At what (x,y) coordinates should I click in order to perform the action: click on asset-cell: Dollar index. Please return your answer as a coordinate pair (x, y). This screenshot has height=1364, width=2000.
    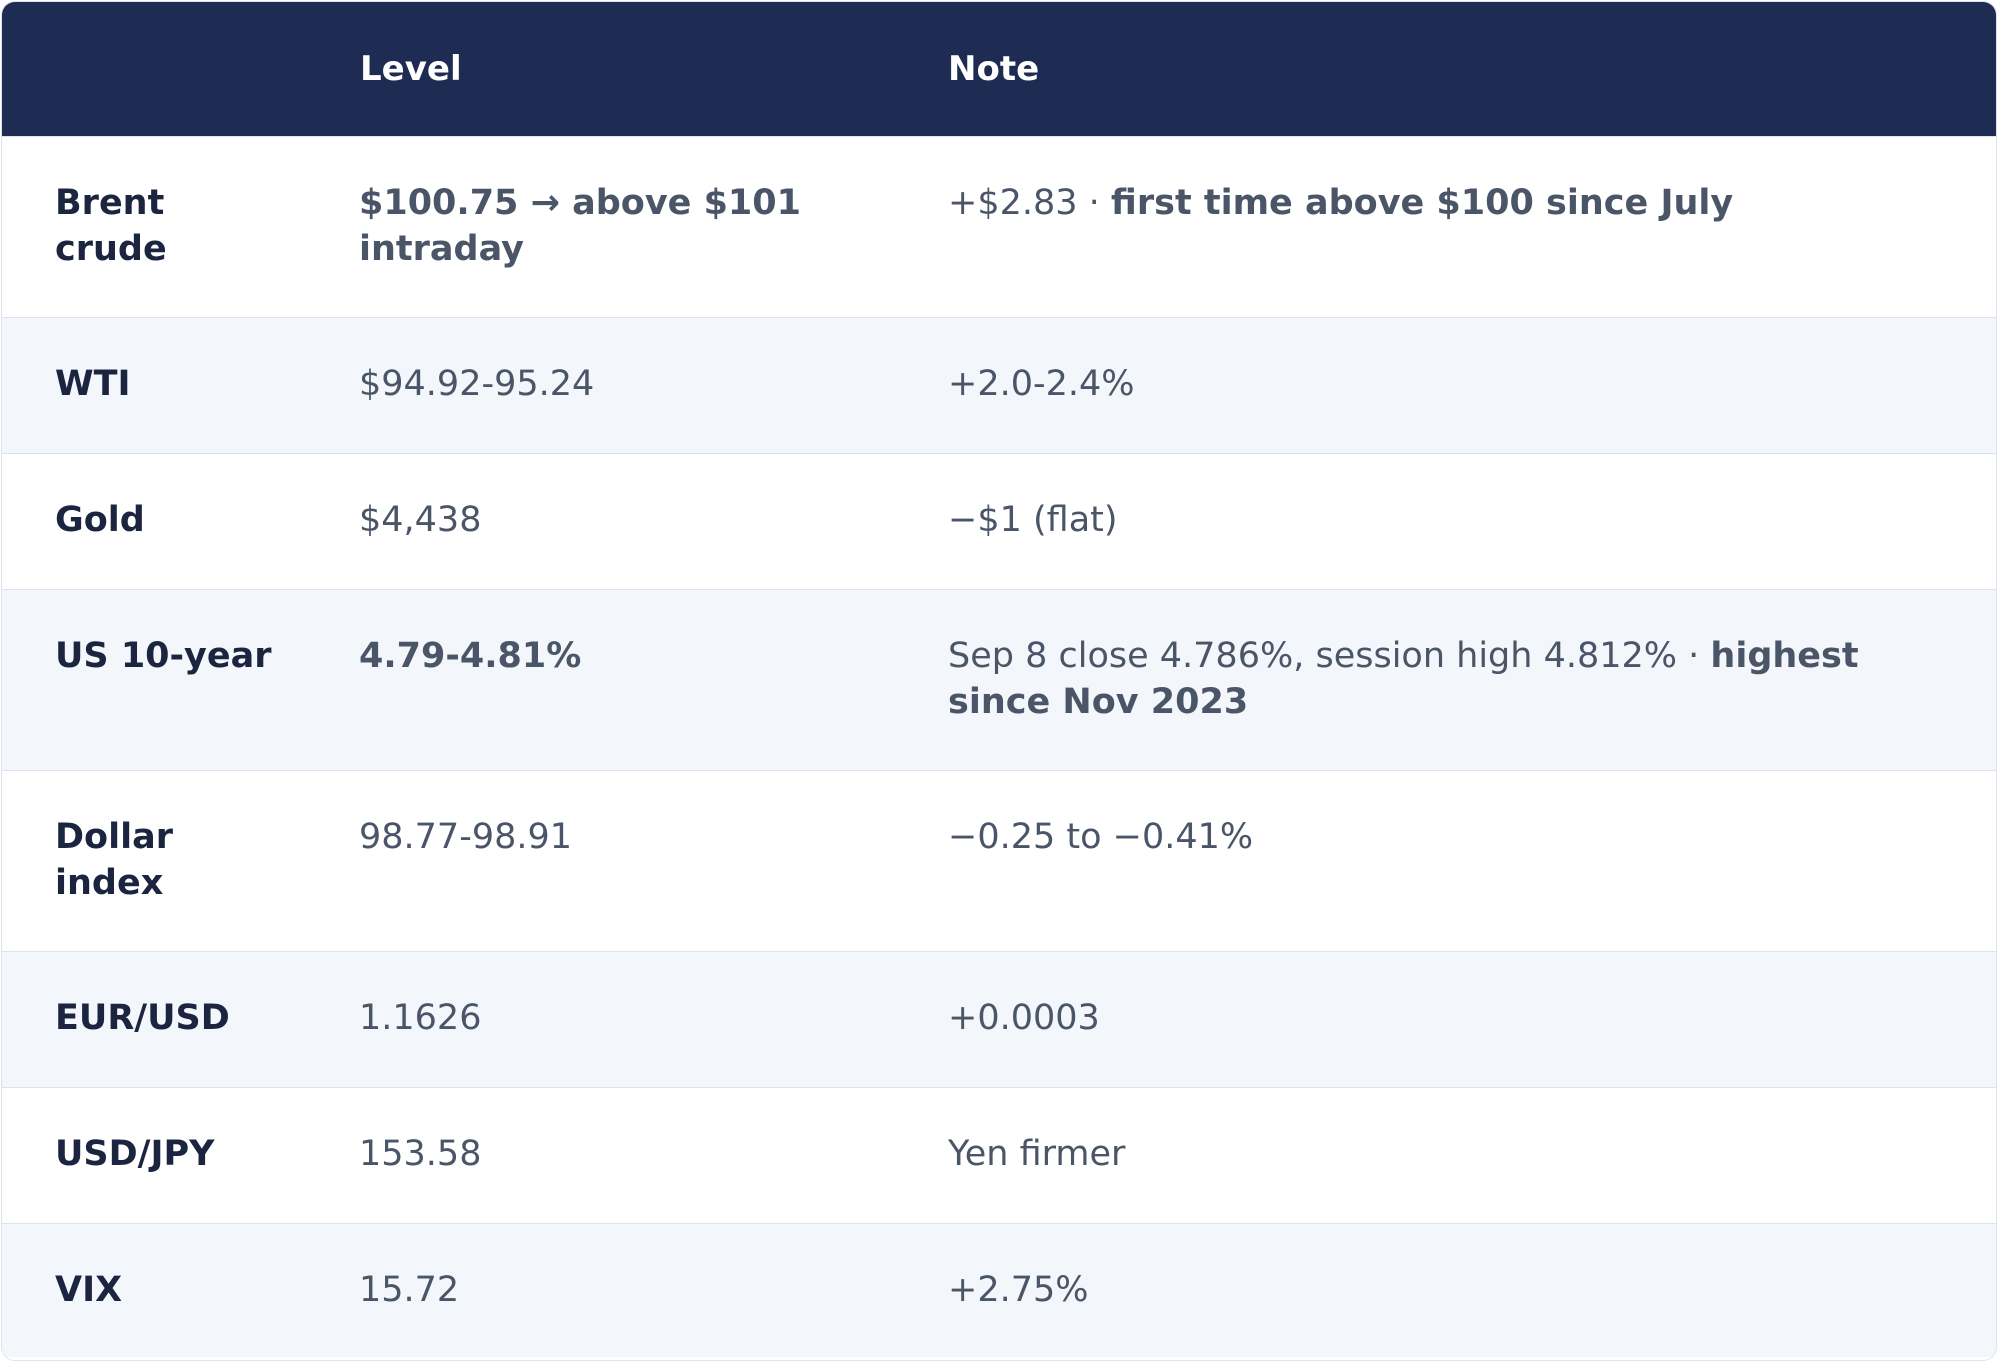
    Looking at the image, I should click on (114, 859).